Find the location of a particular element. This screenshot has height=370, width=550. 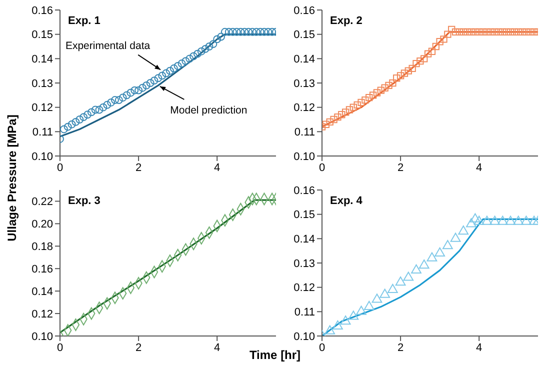

annotation: Model prediction is located at coordinates (209, 110).